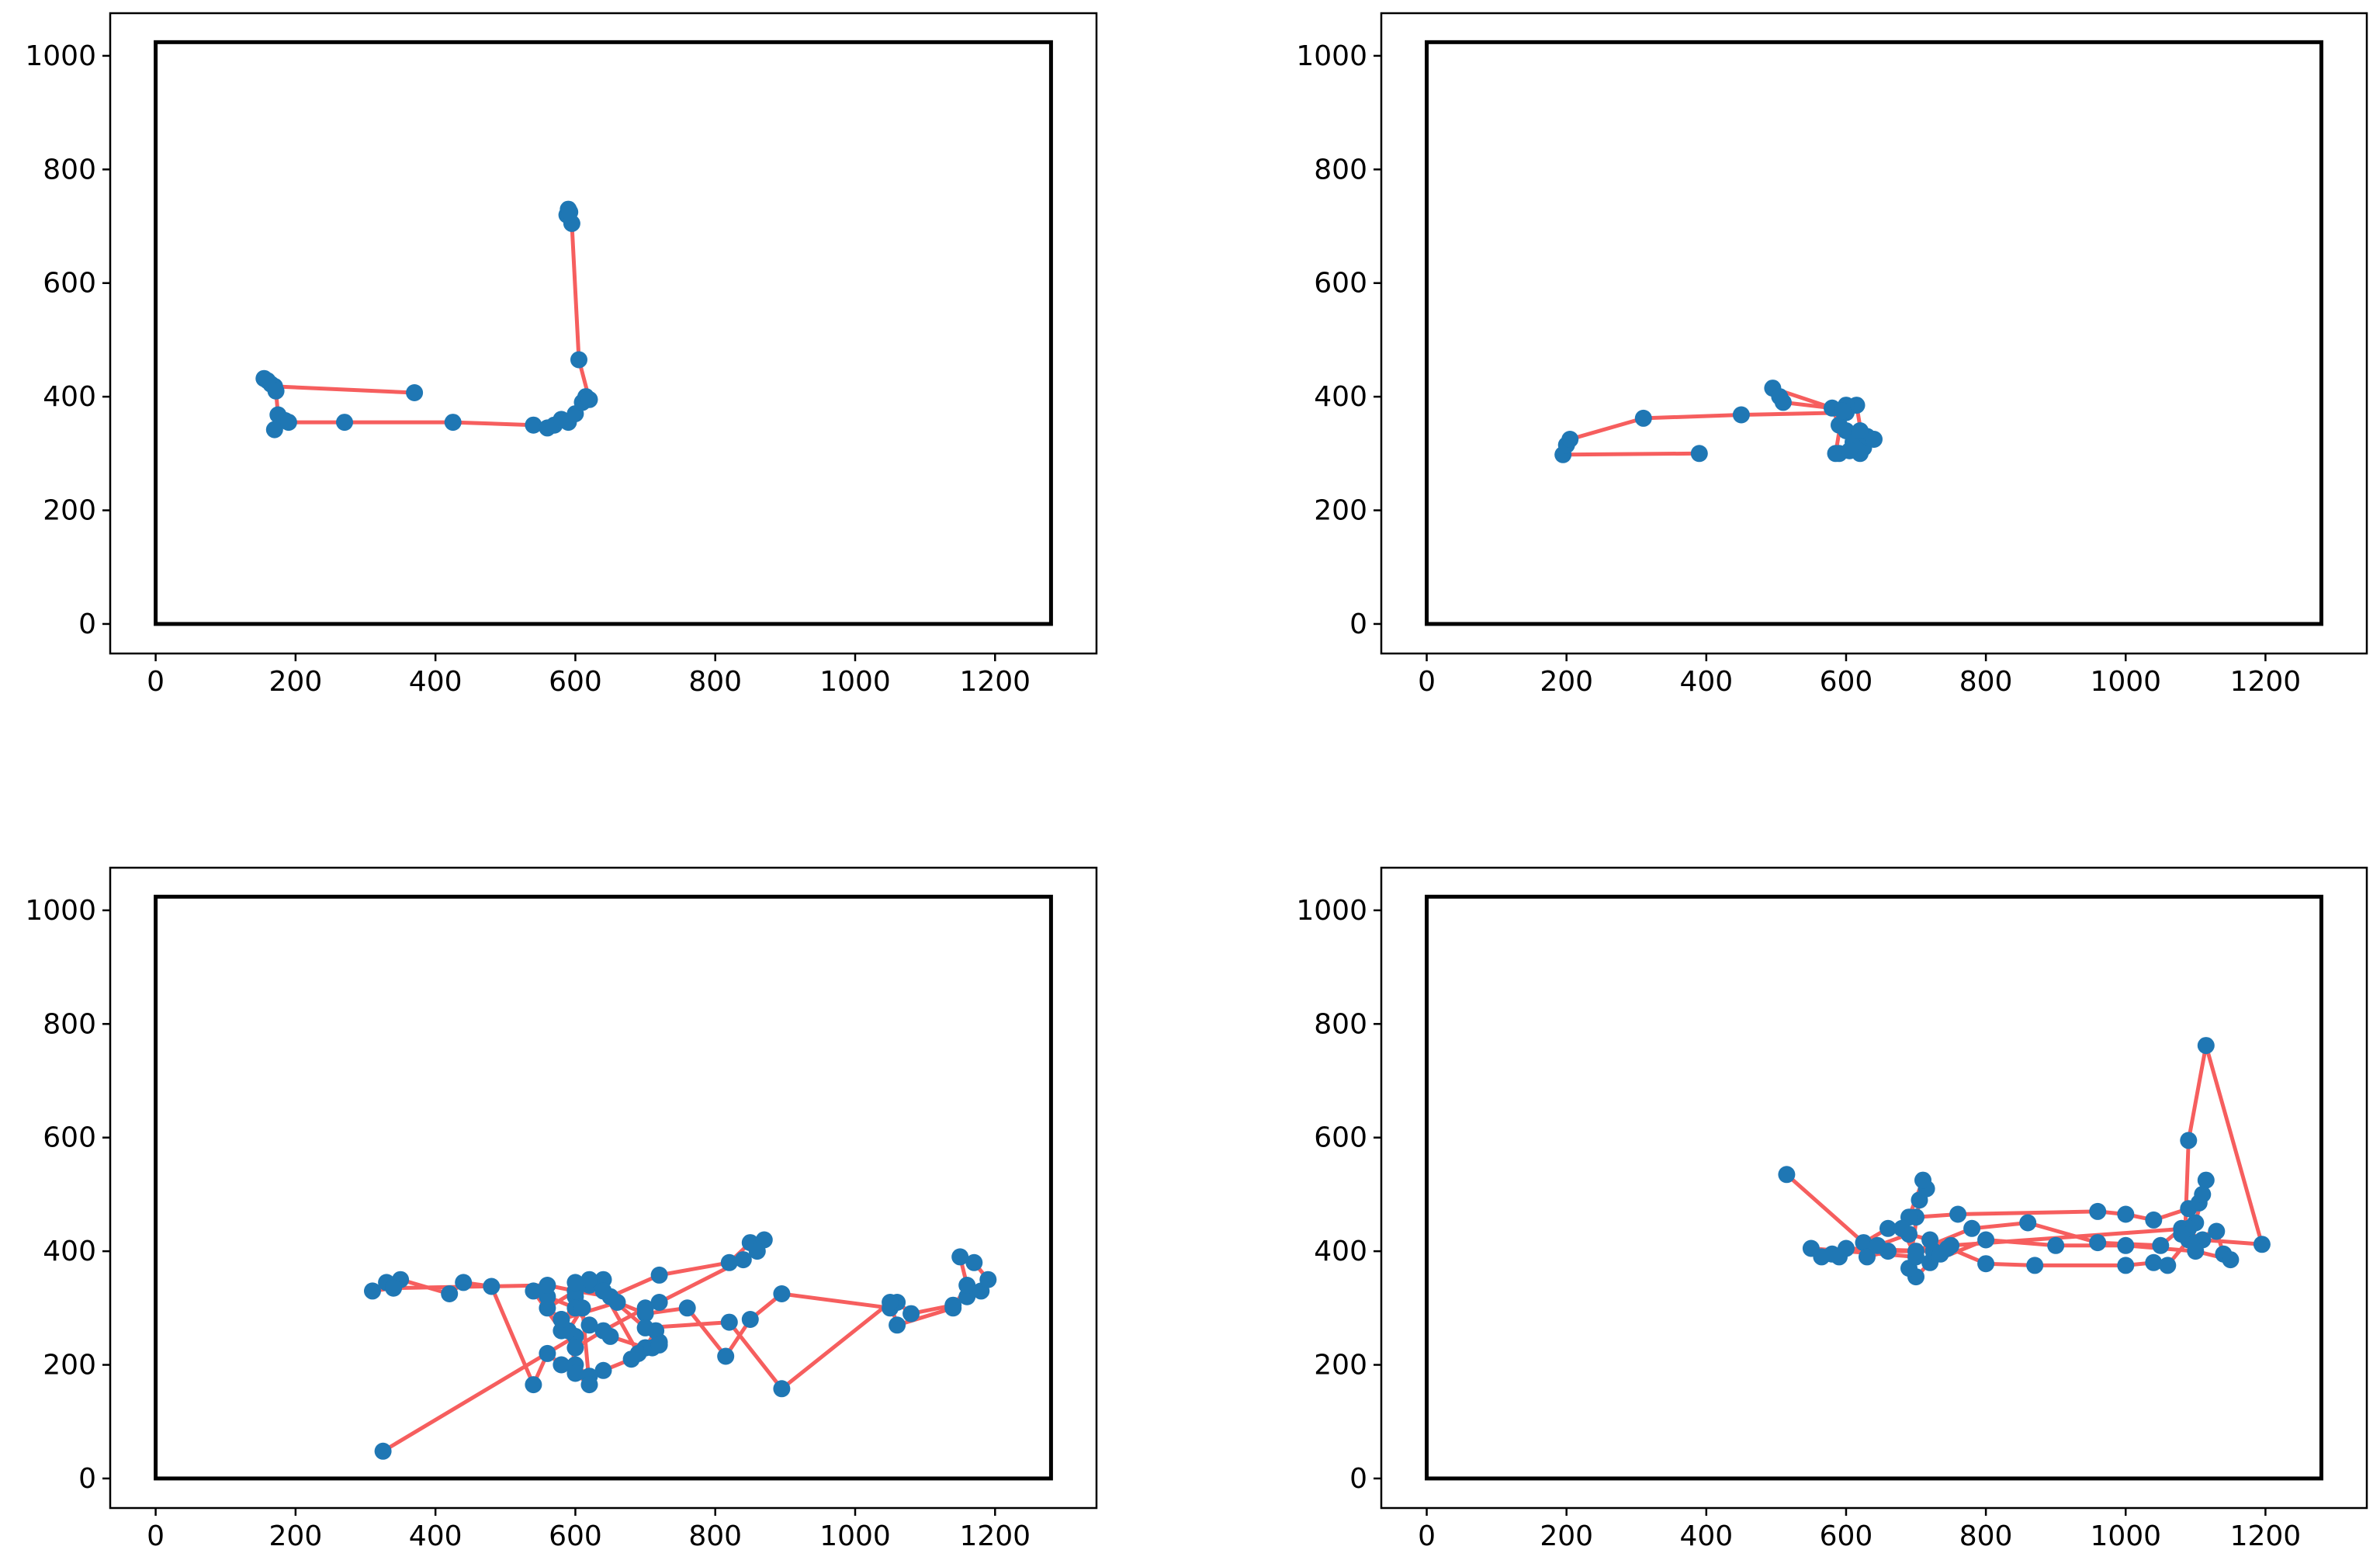  I want to click on screen-rect-bottom-left, so click(604, 1187).